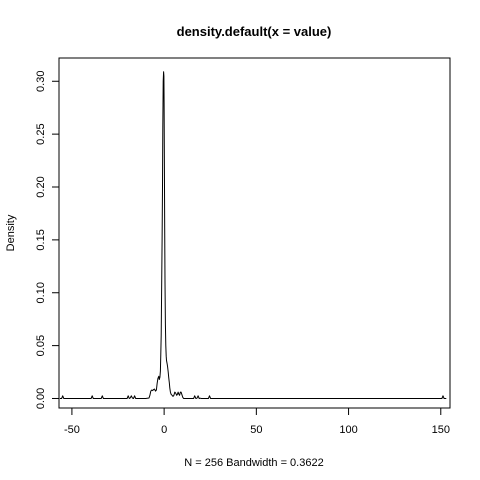  What do you see at coordinates (348, 430) in the screenshot?
I see `x-tick-label: 100` at bounding box center [348, 430].